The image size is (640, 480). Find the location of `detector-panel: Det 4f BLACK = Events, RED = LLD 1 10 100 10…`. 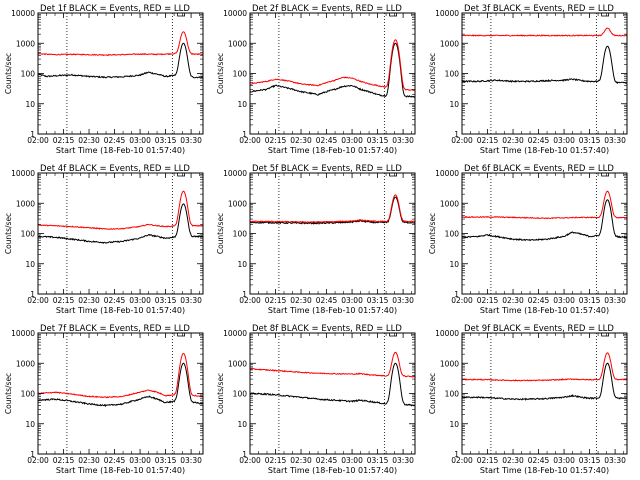

detector-panel: Det 4f BLACK = Events, RED = LLD 1 10 100 10… is located at coordinates (104, 239).